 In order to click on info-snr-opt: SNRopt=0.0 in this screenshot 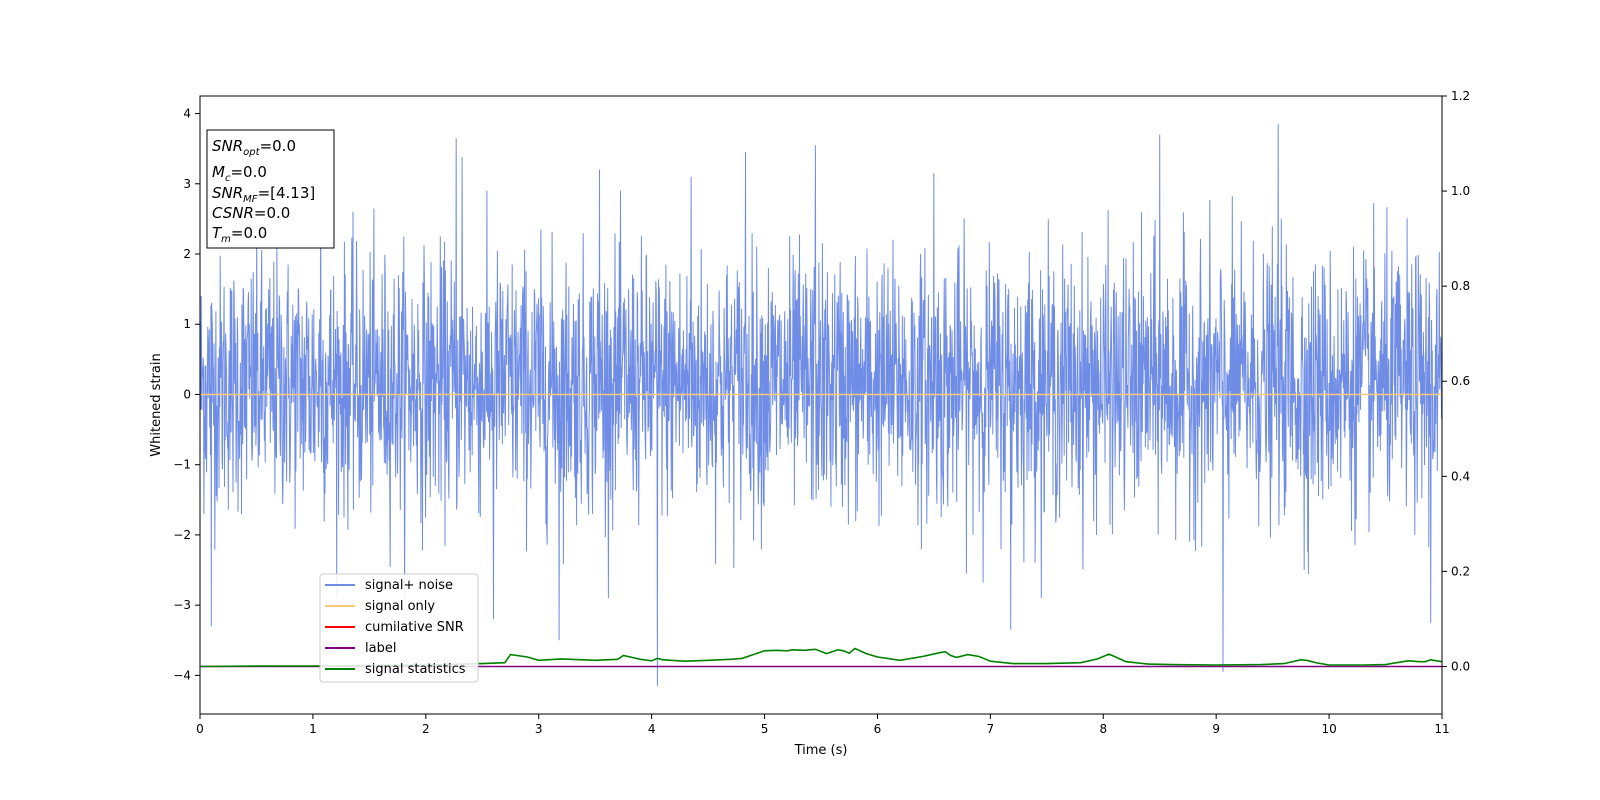, I will do `click(254, 147)`.